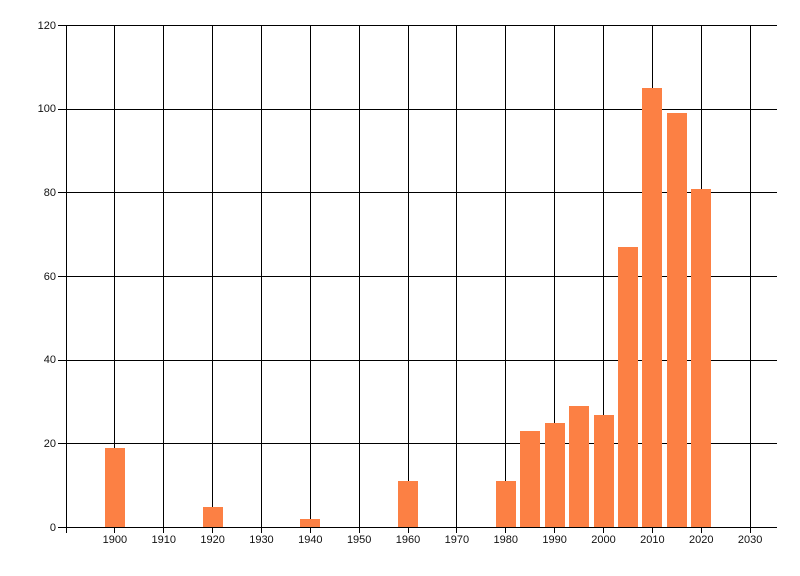  What do you see at coordinates (530, 479) in the screenshot?
I see `bar-1985` at bounding box center [530, 479].